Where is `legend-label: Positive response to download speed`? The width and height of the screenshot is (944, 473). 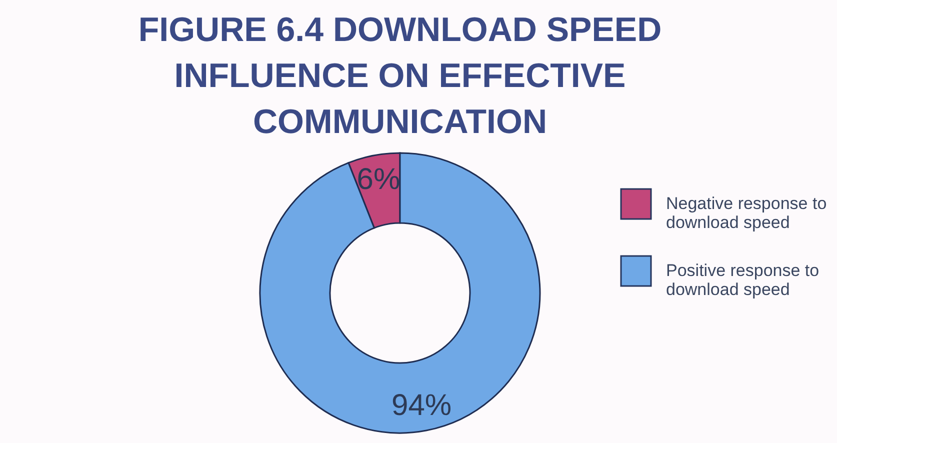
legend-label: Positive response to download speed is located at coordinates (743, 280).